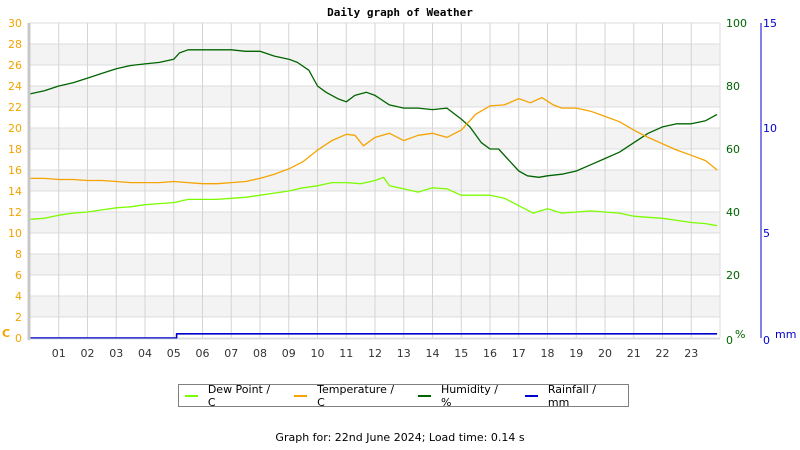 The width and height of the screenshot is (800, 450). Describe the element at coordinates (733, 149) in the screenshot. I see `y-right-percent-tick-label: 60` at that location.